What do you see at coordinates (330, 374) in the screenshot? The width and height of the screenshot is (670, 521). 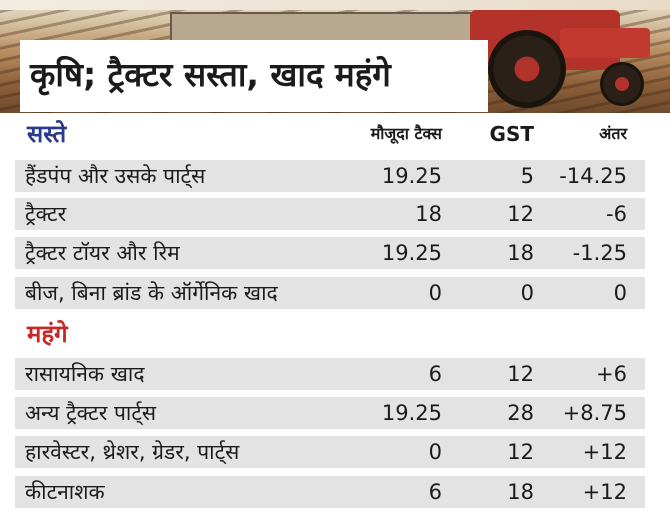 I see `table-row: रासायनिक खाद 6 12 +6` at bounding box center [330, 374].